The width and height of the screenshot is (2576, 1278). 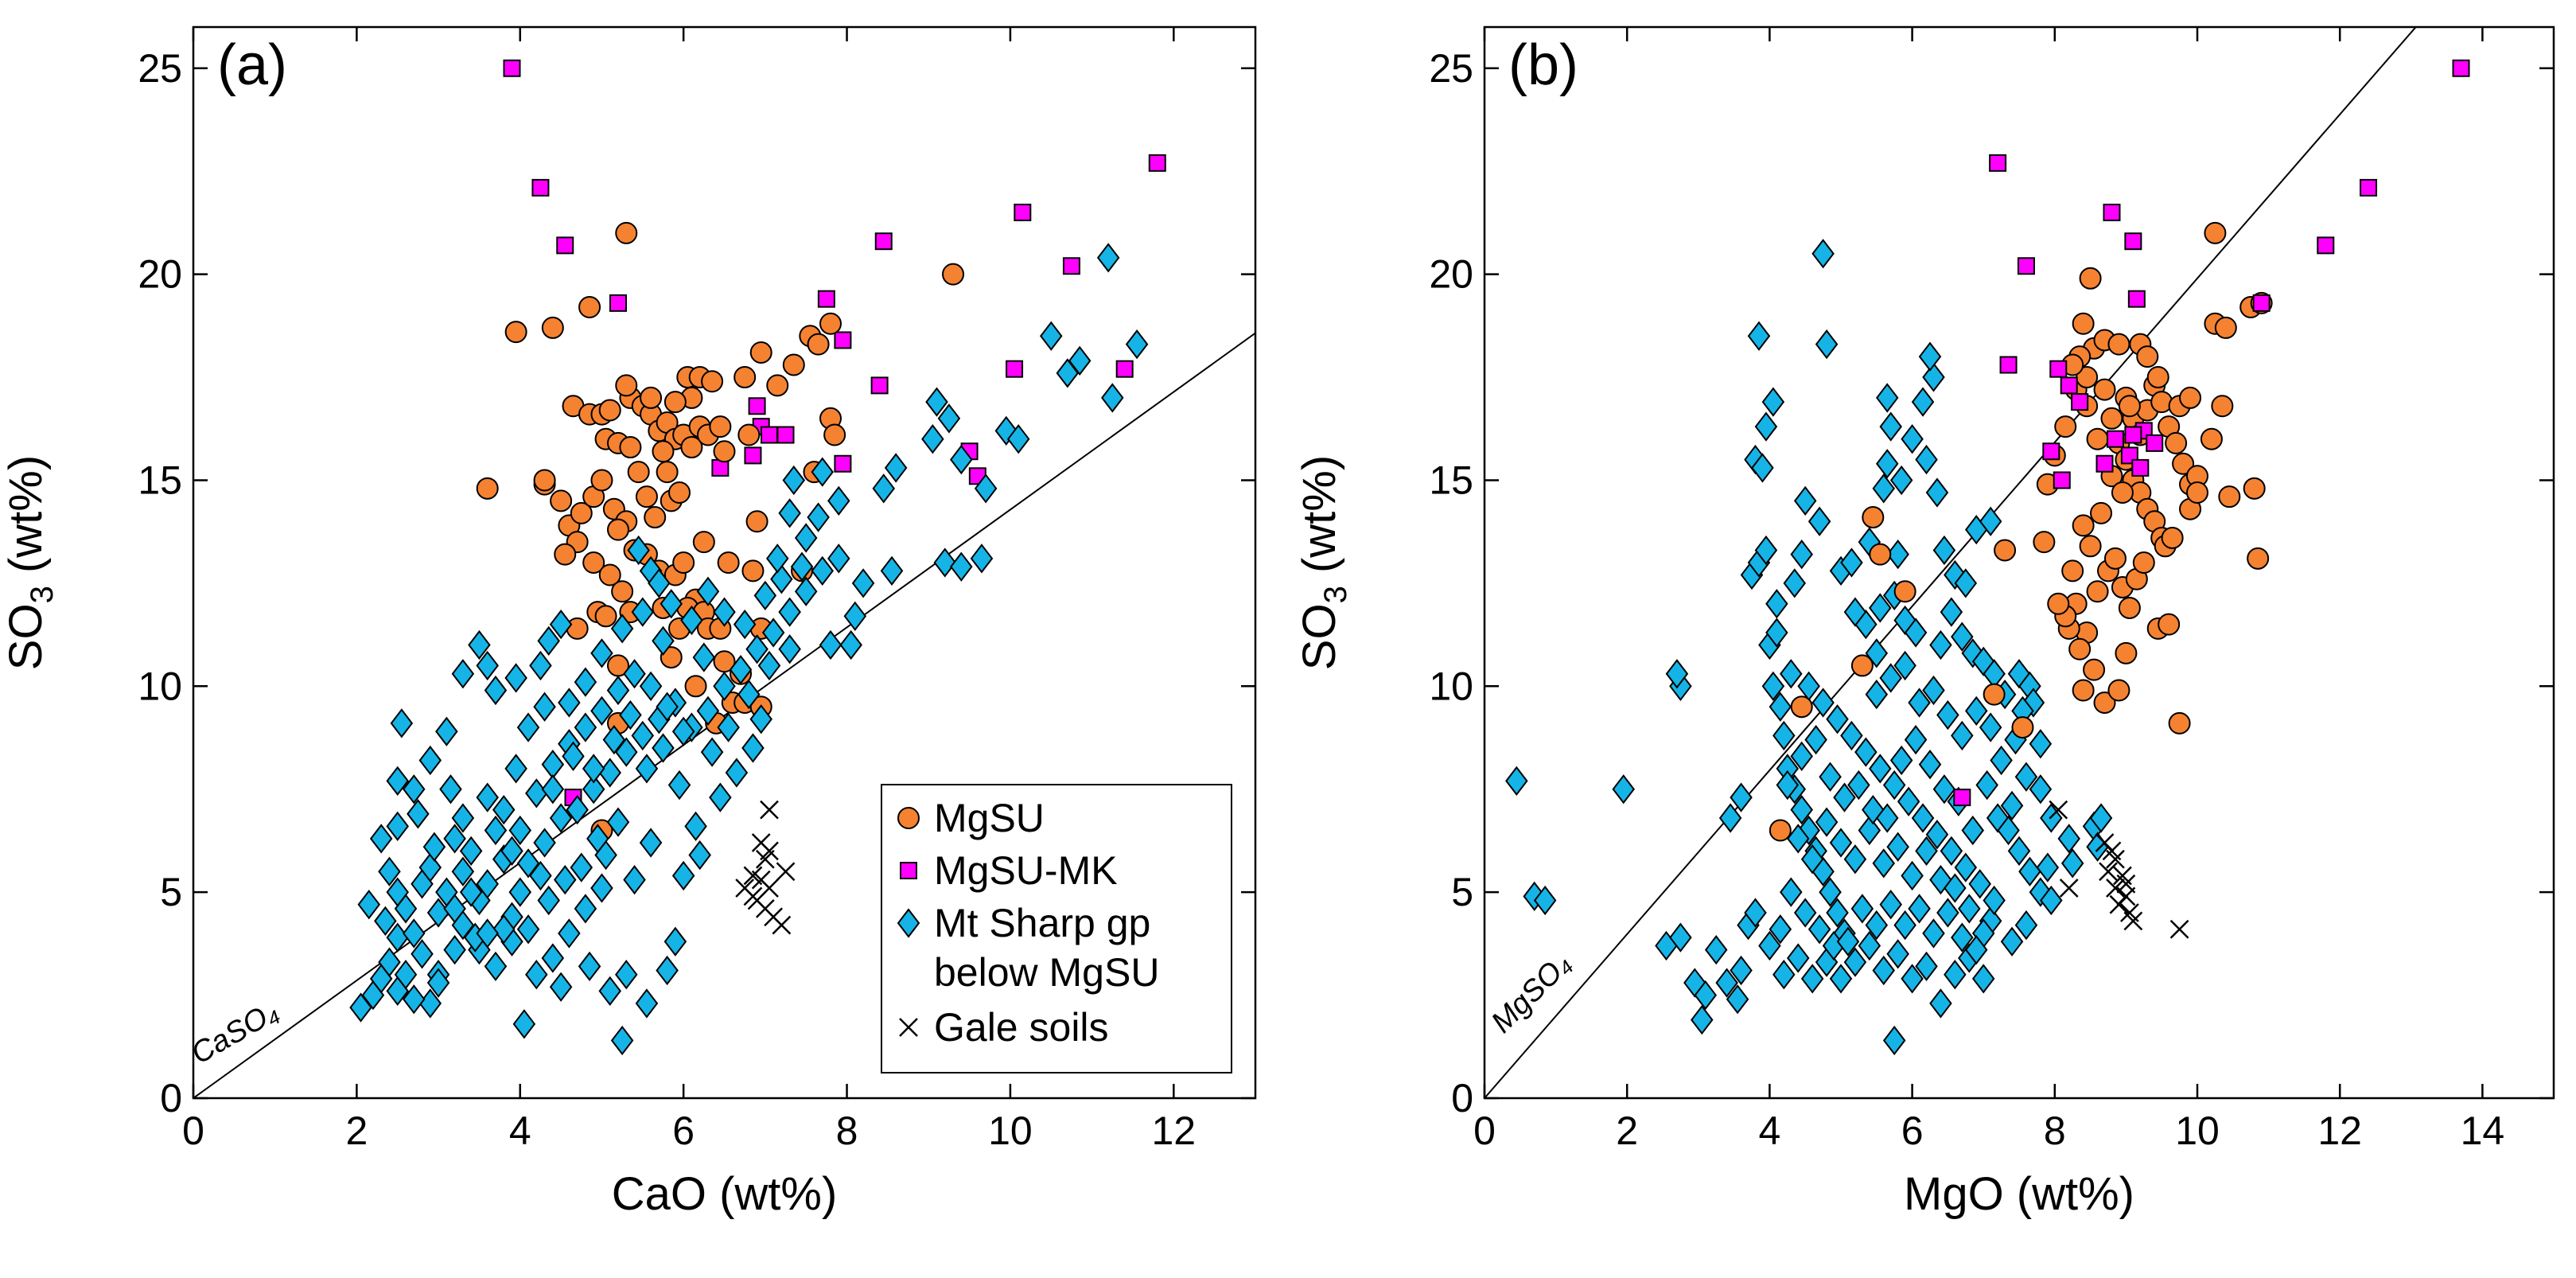 I want to click on panel-b-xlabel: MgO (wt%), so click(x=2019, y=1194).